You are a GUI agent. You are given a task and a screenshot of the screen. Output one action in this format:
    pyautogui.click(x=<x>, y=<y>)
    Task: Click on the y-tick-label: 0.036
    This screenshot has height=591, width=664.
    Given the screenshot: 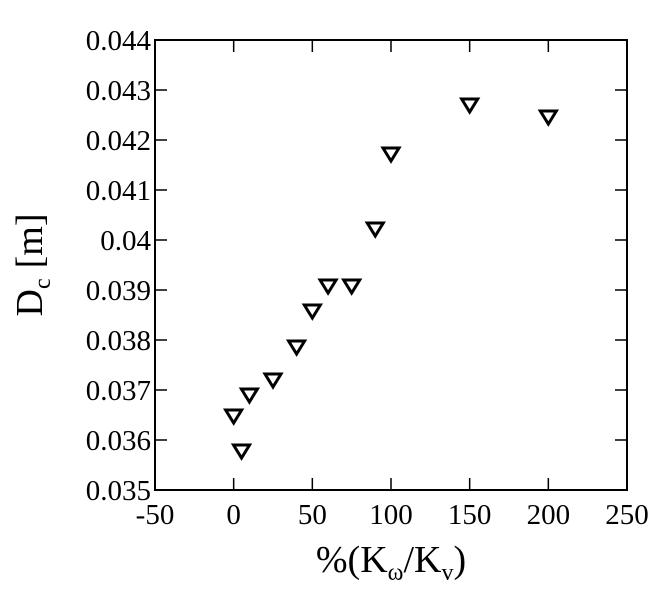 What is the action you would take?
    pyautogui.click(x=118, y=441)
    